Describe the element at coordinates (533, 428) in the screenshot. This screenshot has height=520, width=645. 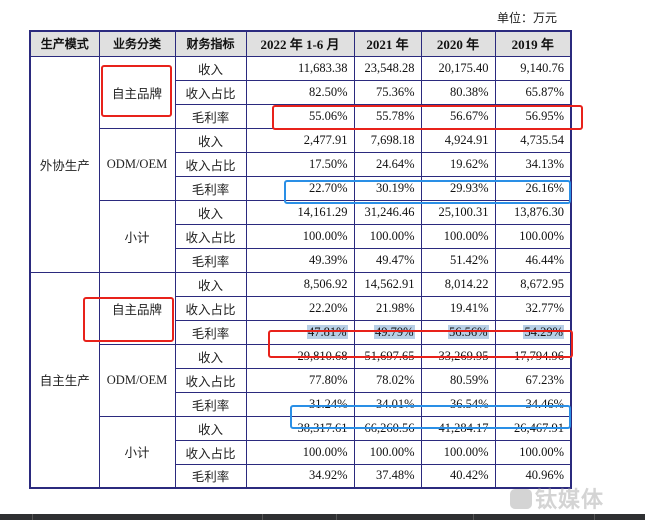
I see `value-cell: 26,467.91` at that location.